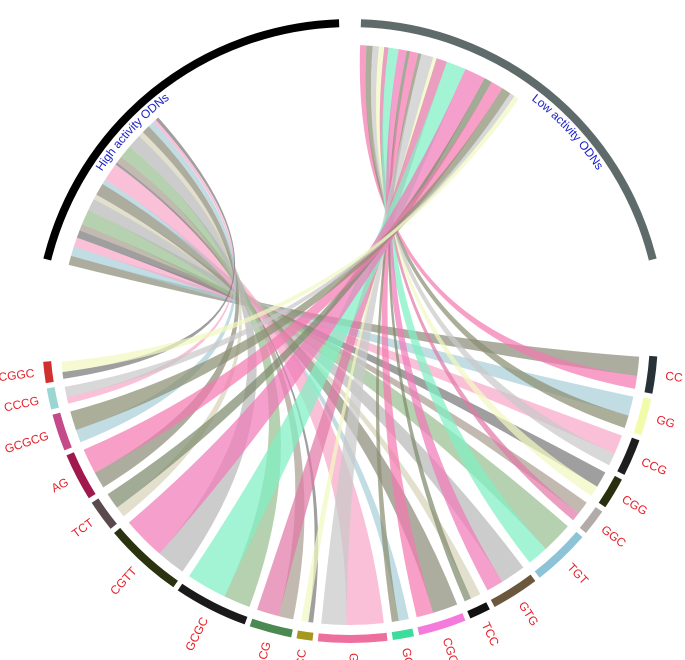  What do you see at coordinates (60, 485) in the screenshot?
I see `group-label: AG` at bounding box center [60, 485].